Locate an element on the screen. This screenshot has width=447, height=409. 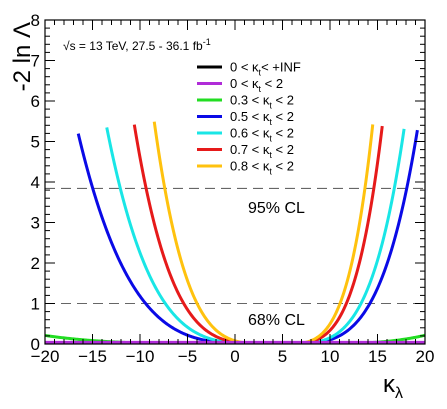
energy-lumi-text: = 13 TeV, 27.5 - 36.1 fb is located at coordinates (139, 46).